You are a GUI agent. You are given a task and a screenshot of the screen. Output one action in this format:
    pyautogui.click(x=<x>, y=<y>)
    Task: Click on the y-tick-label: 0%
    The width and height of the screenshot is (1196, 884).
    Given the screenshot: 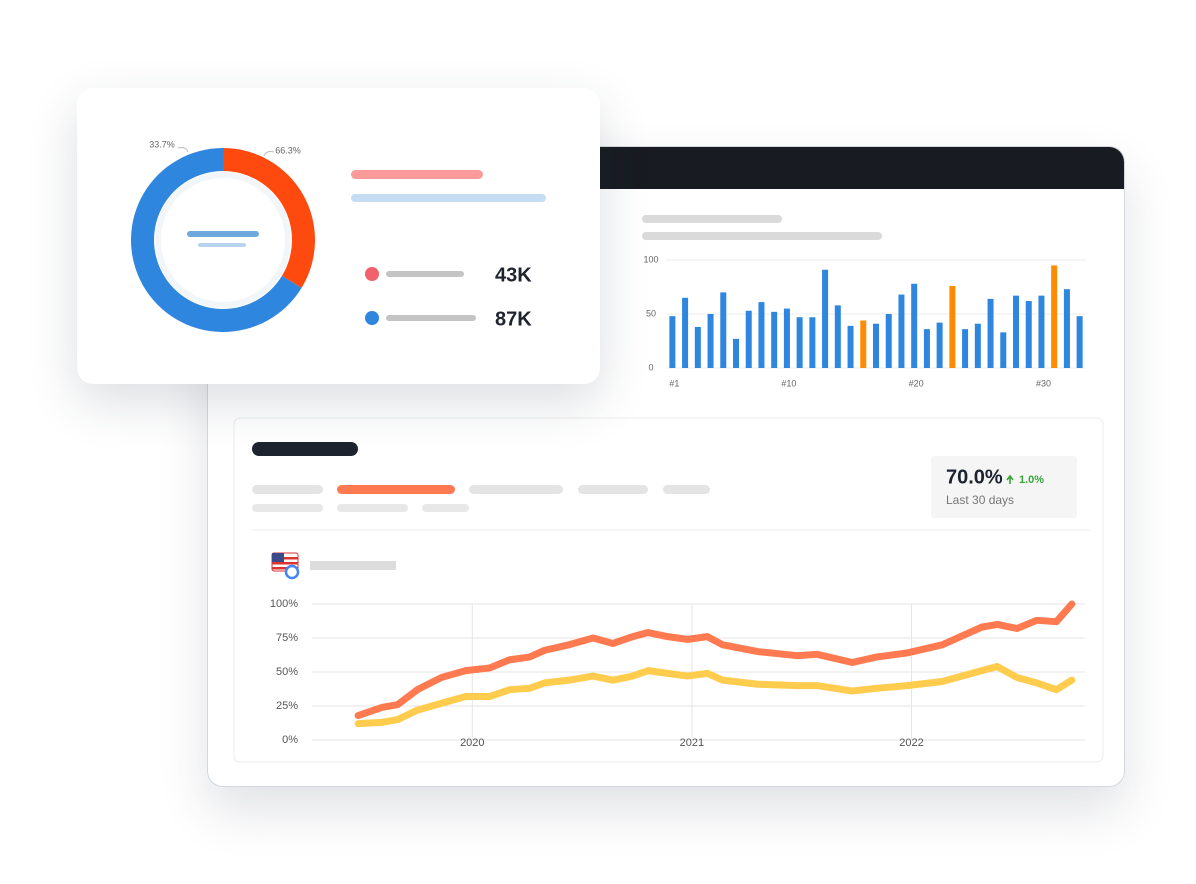 What is the action you would take?
    pyautogui.click(x=290, y=740)
    